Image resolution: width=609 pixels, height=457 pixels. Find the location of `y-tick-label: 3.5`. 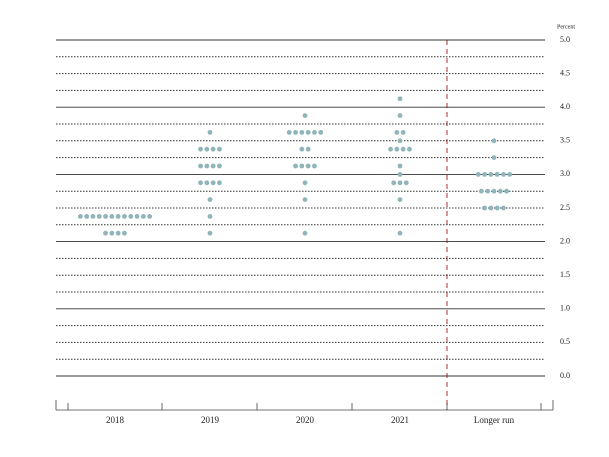

y-tick-label: 3.5 is located at coordinates (565, 140).